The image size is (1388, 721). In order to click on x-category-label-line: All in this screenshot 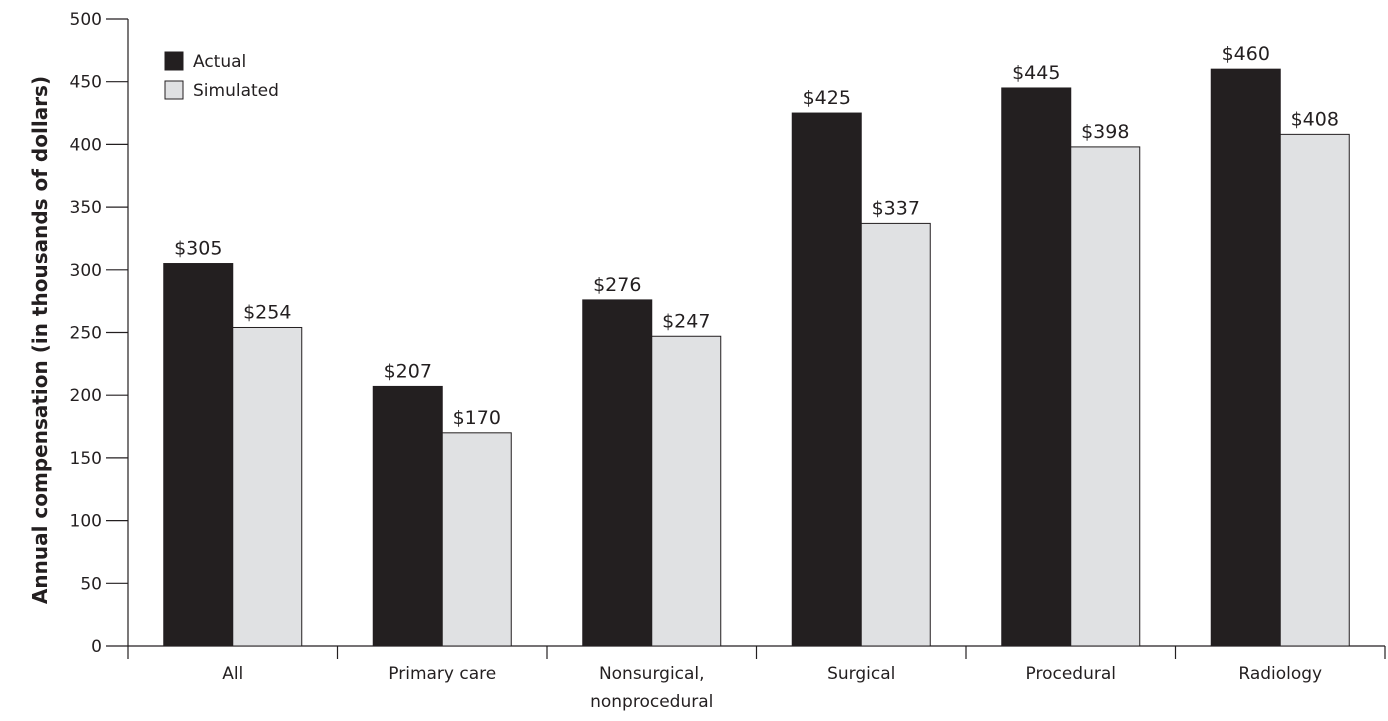, I will do `click(232, 674)`.